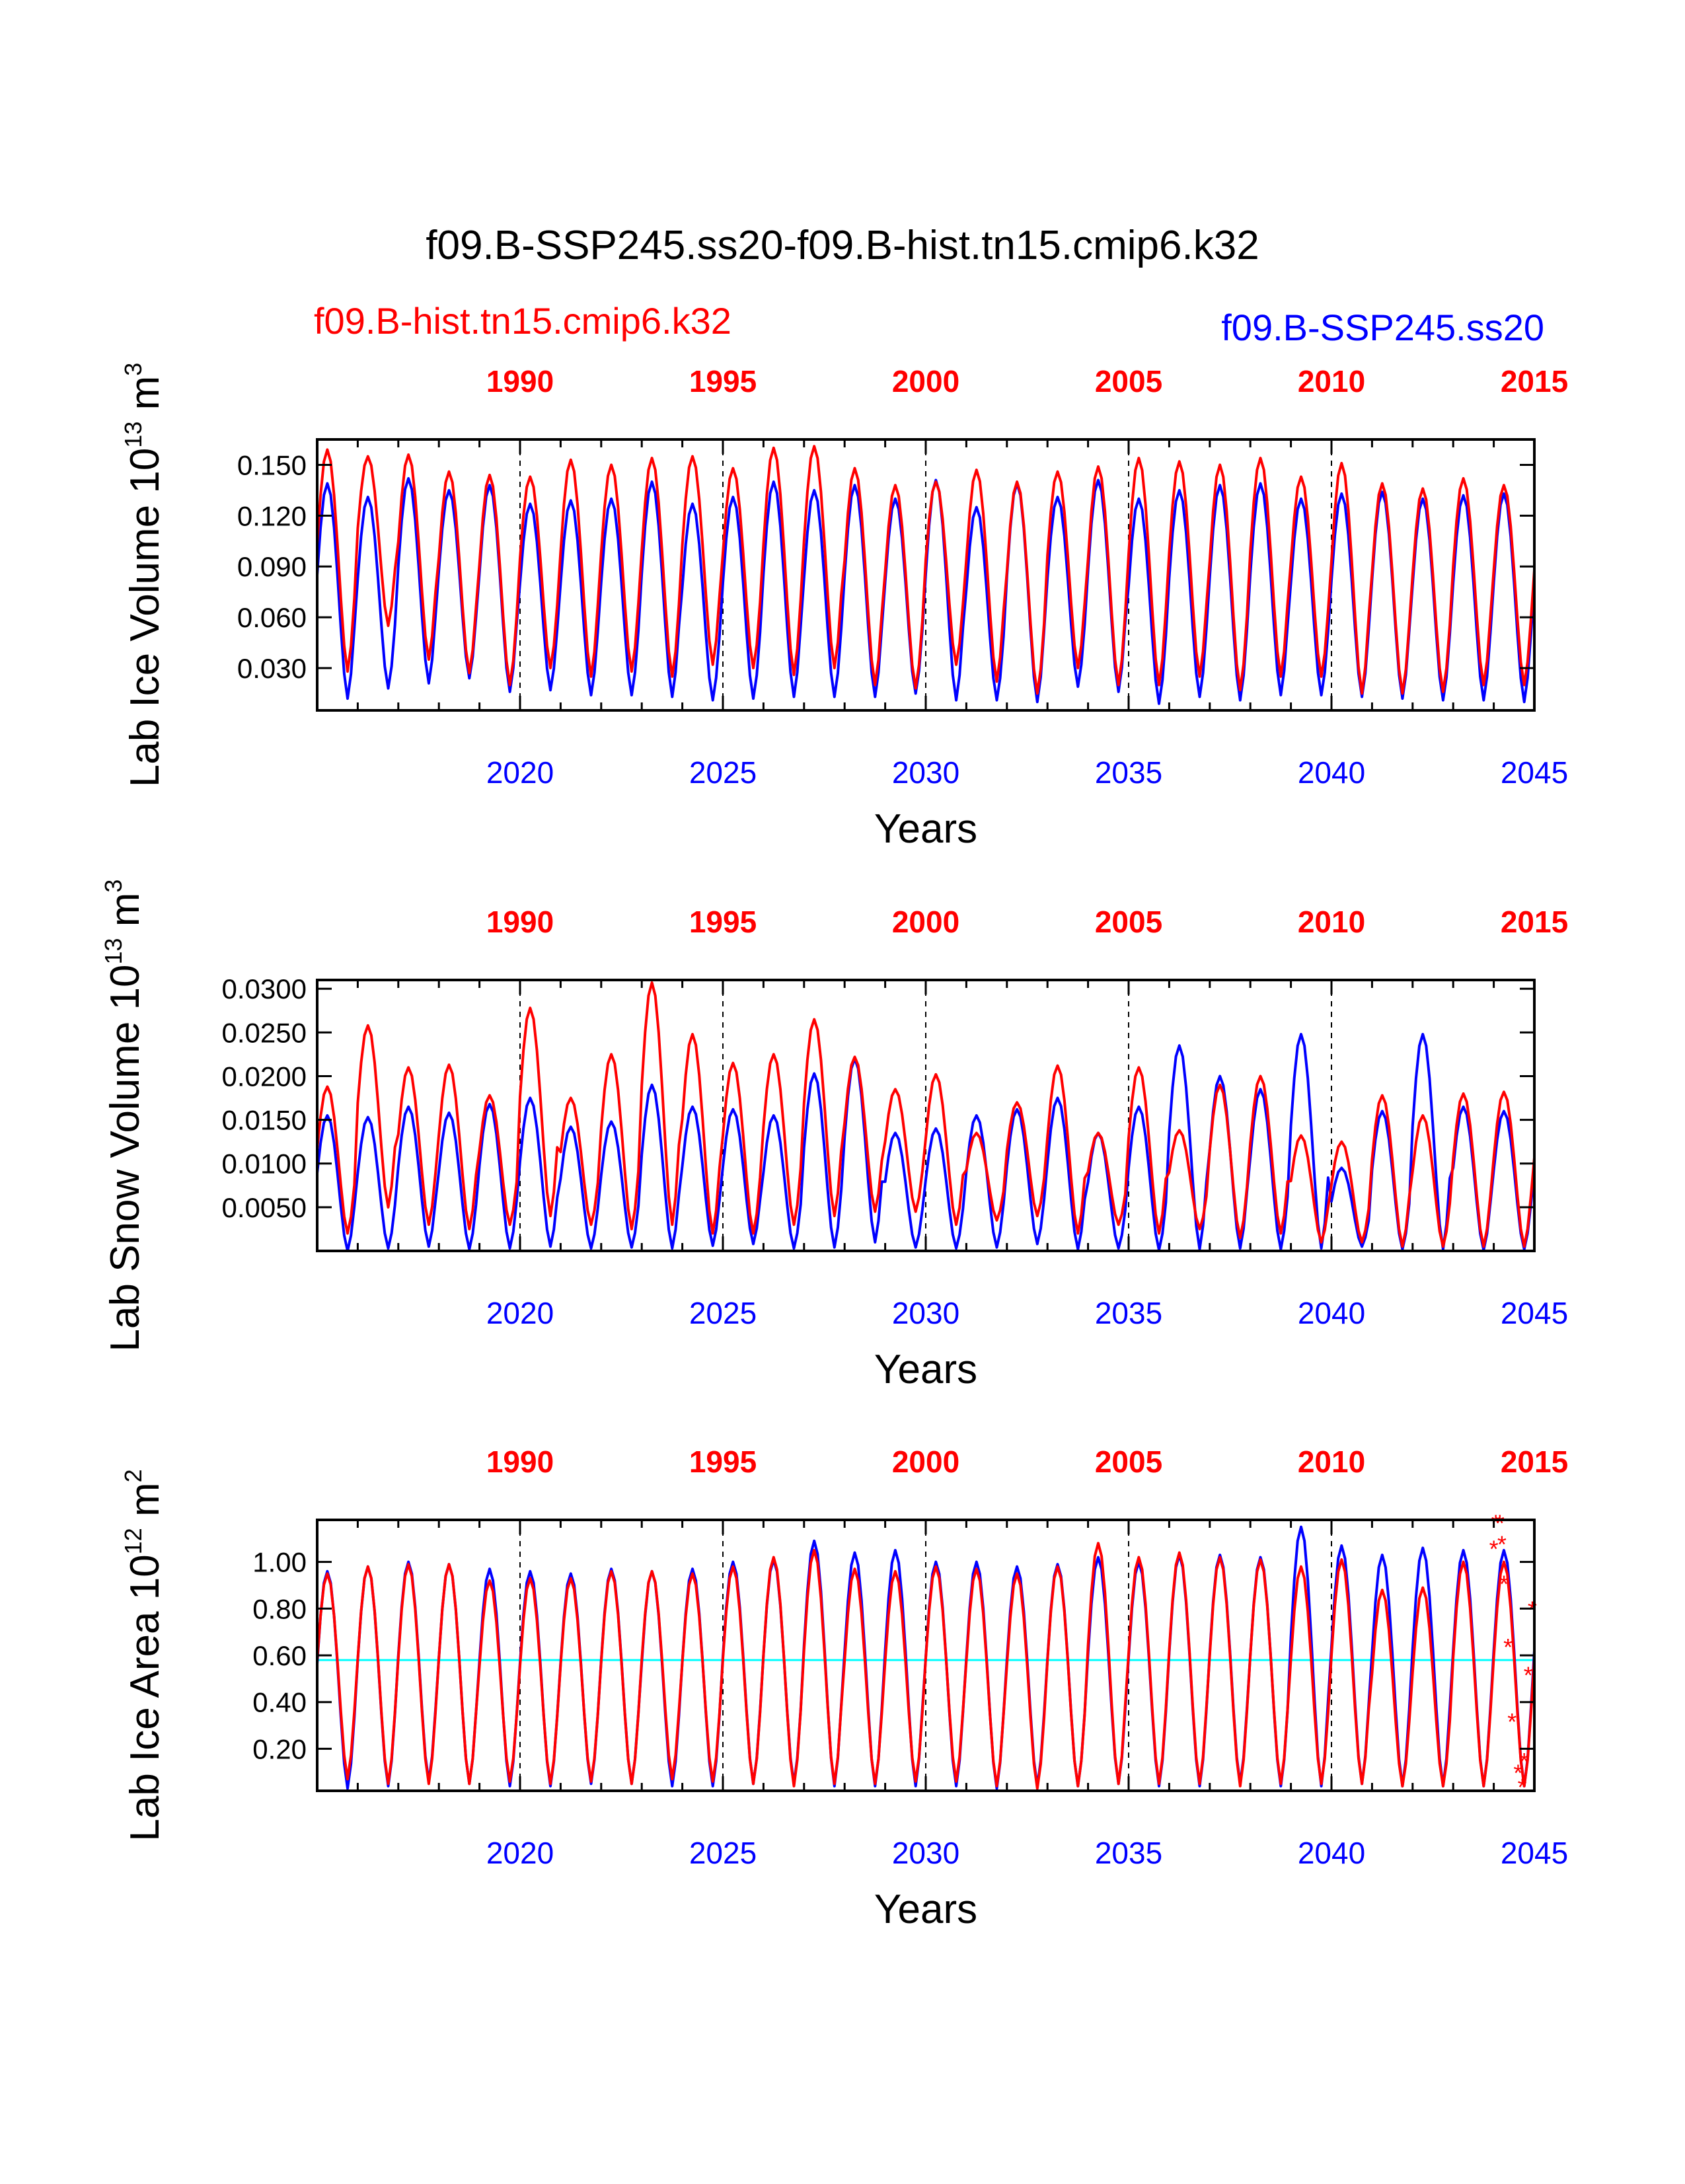  What do you see at coordinates (279, 1702) in the screenshot?
I see `y-tick-label: 0.40` at bounding box center [279, 1702].